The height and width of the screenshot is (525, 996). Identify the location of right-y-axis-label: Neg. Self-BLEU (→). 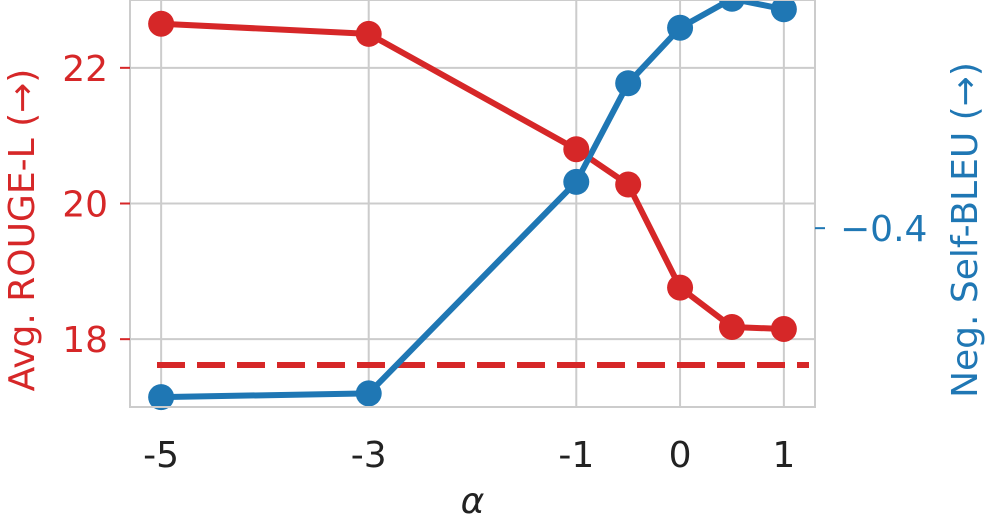
(965, 230).